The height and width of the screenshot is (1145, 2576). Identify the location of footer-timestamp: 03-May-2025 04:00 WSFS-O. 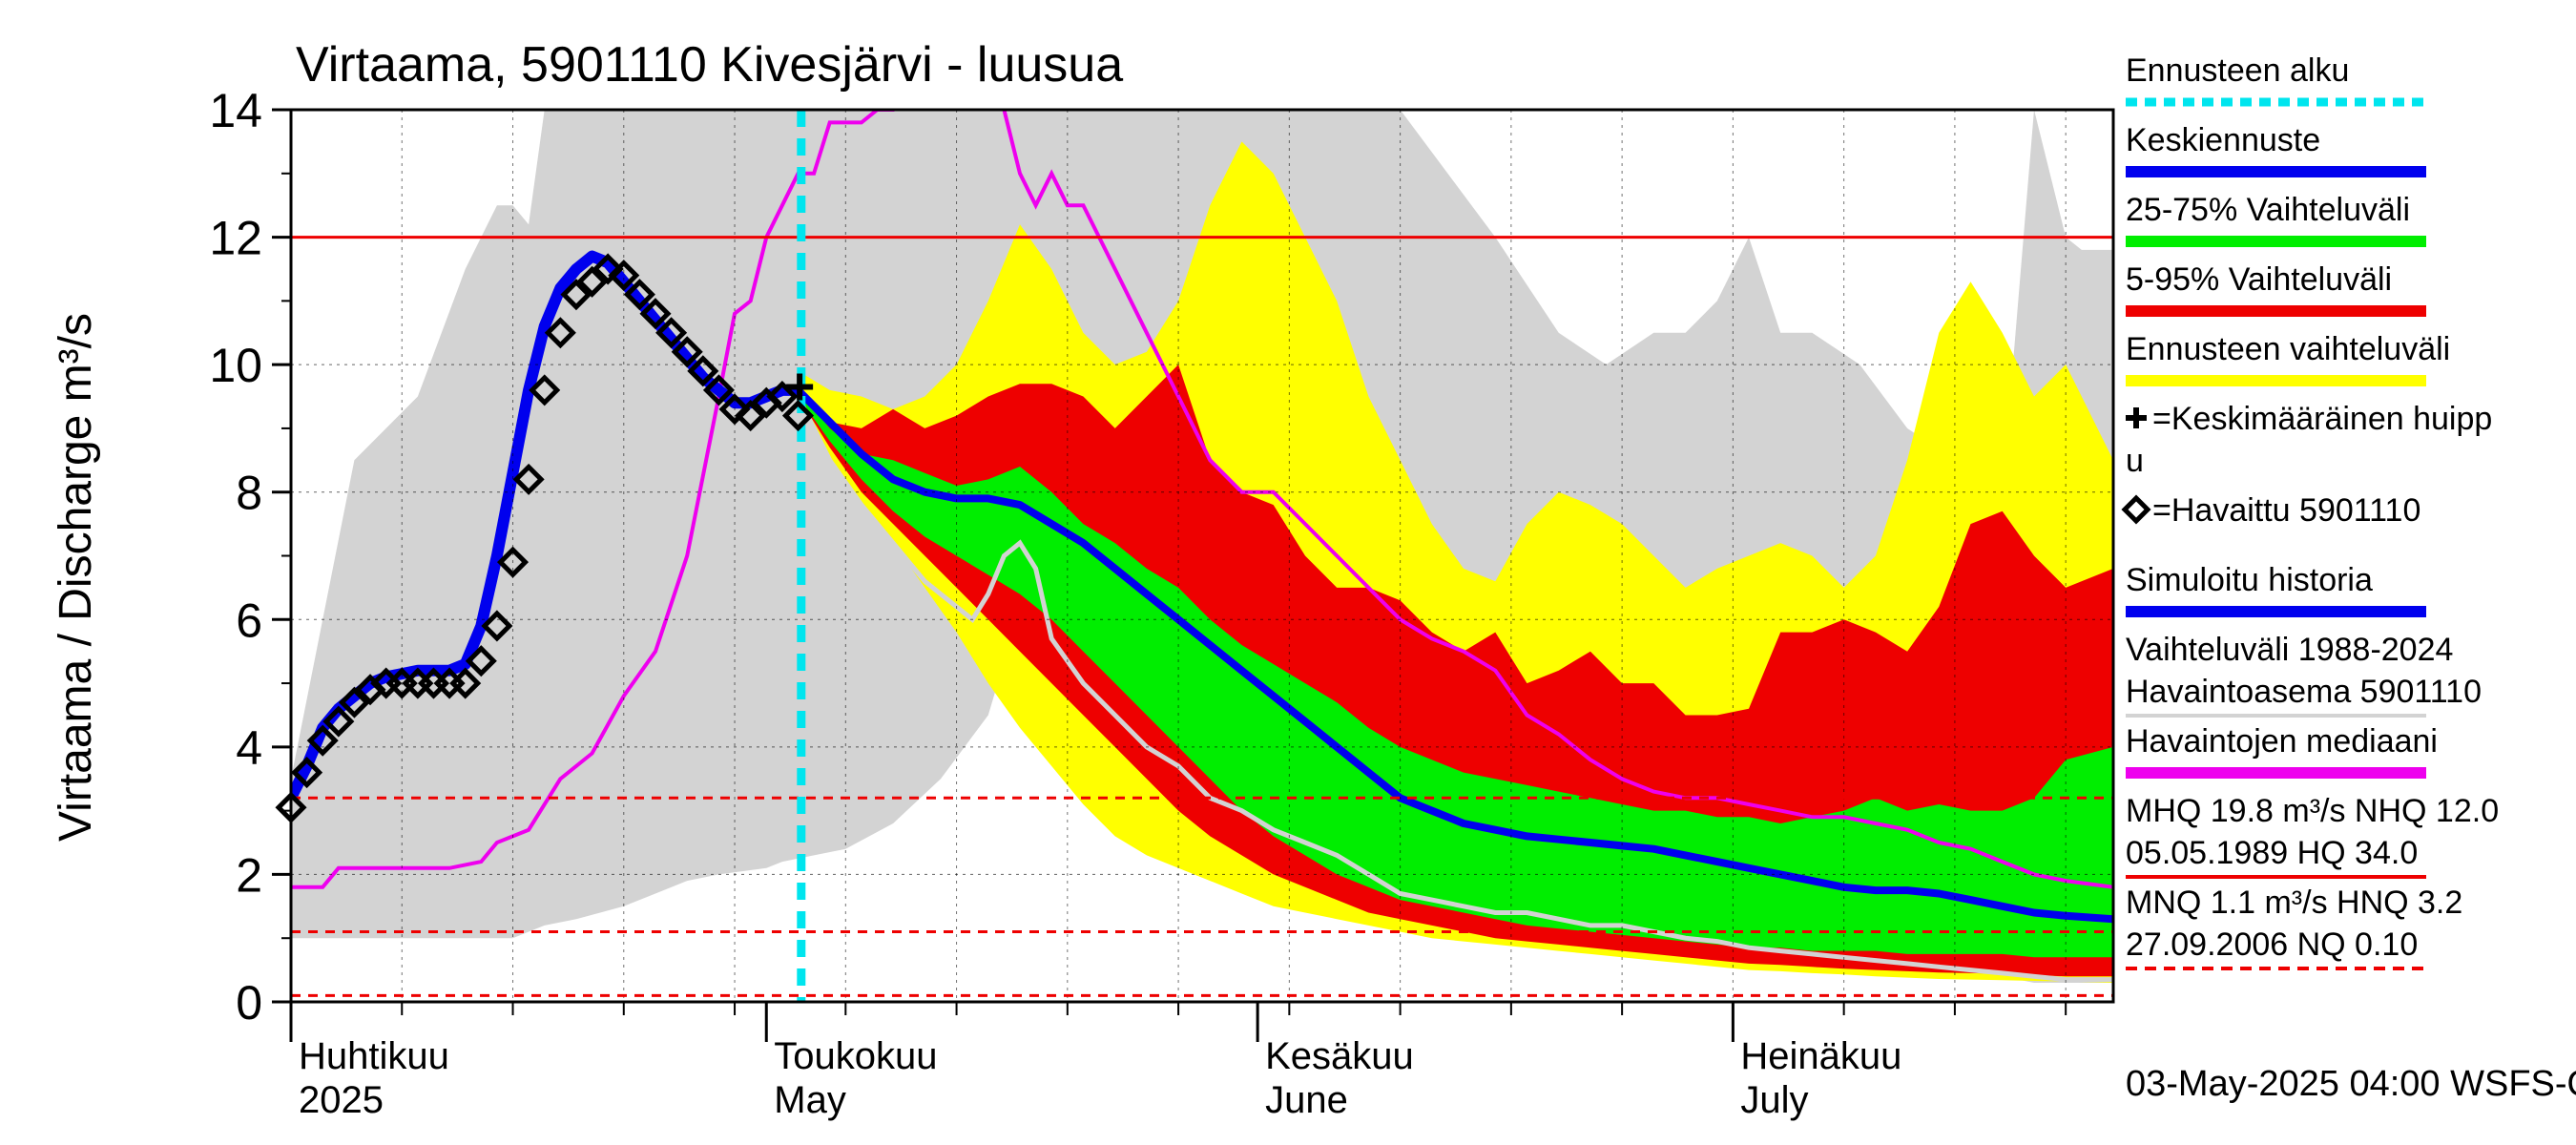
(2351, 1084).